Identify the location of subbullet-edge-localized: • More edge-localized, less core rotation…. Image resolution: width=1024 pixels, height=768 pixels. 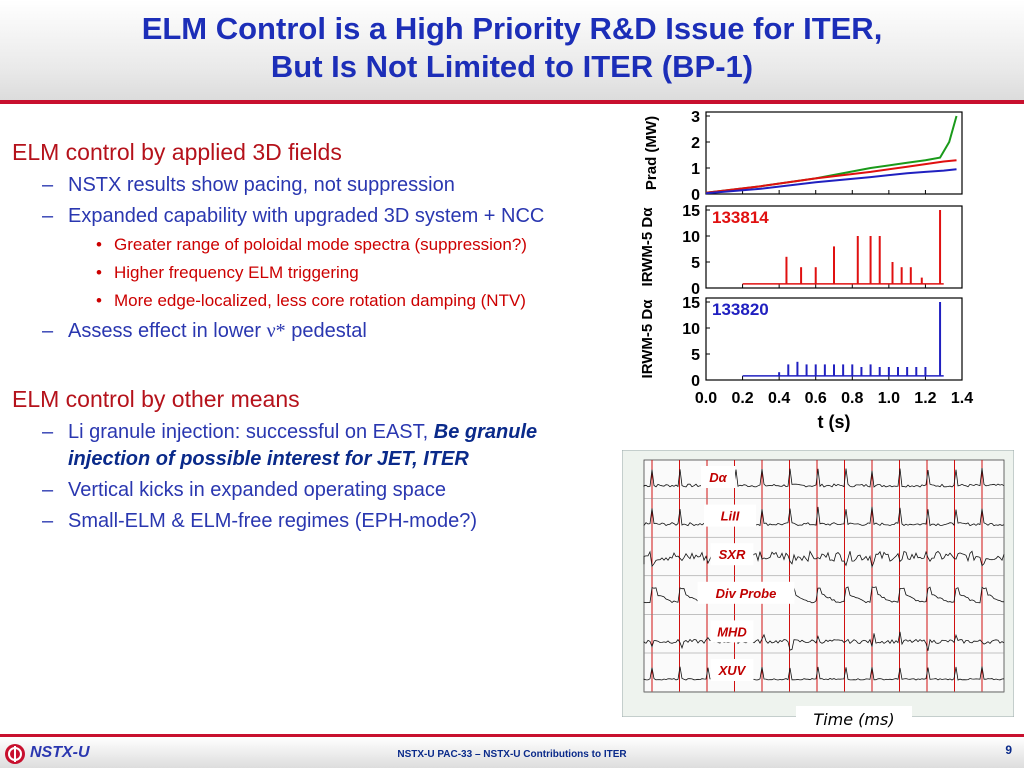
(311, 300).